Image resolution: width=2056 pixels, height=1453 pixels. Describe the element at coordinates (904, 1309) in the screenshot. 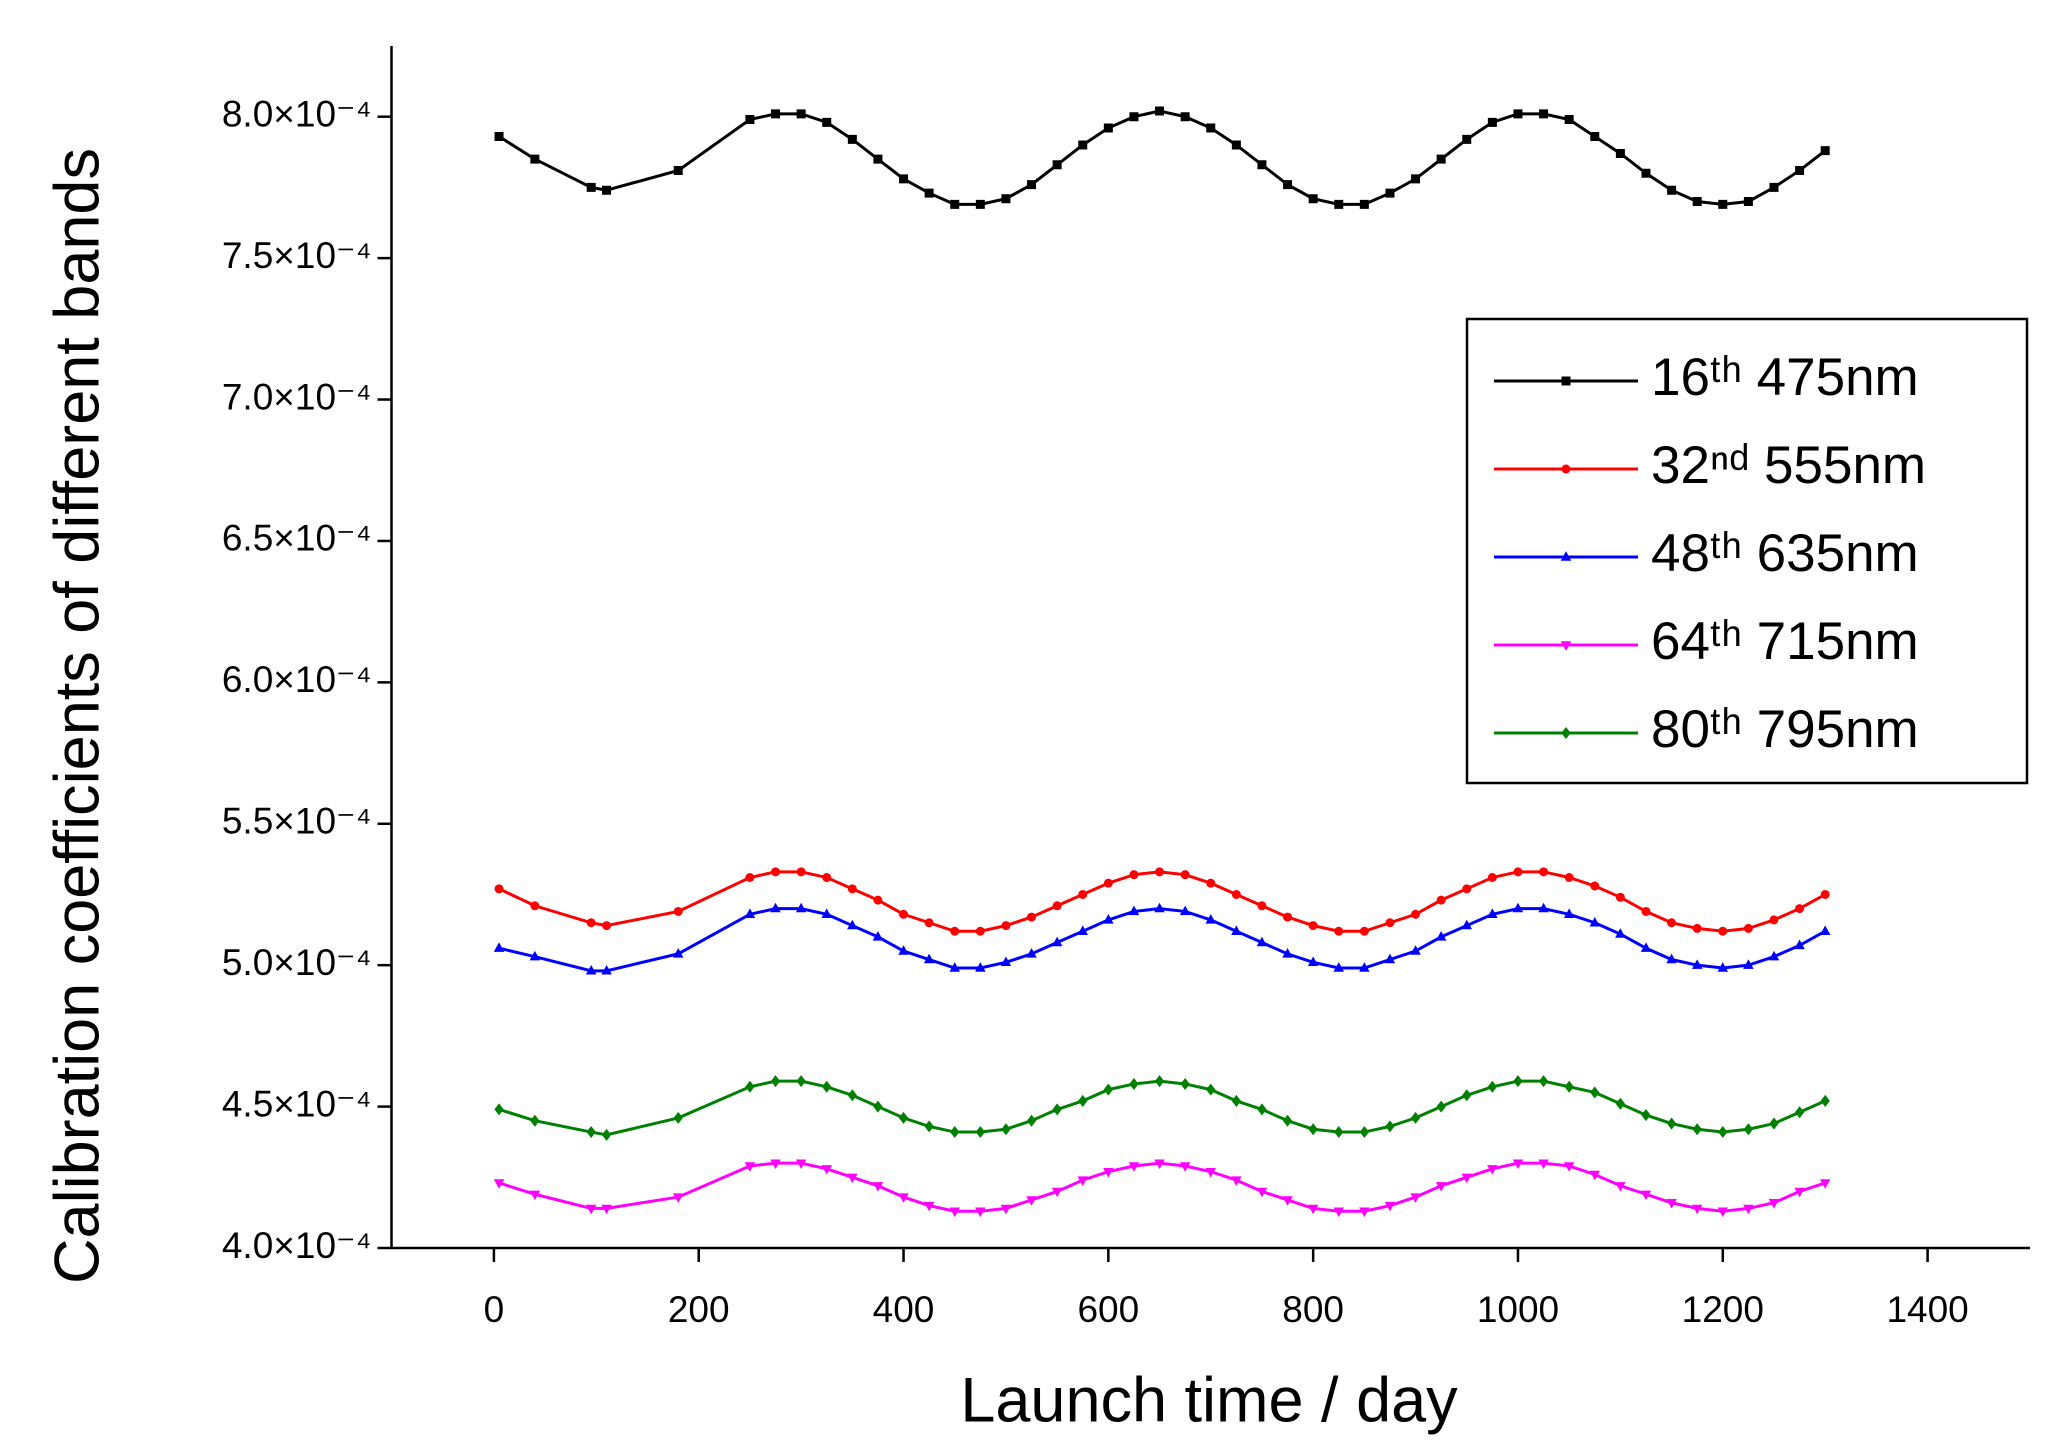

I see `x-tick-label: 400` at that location.